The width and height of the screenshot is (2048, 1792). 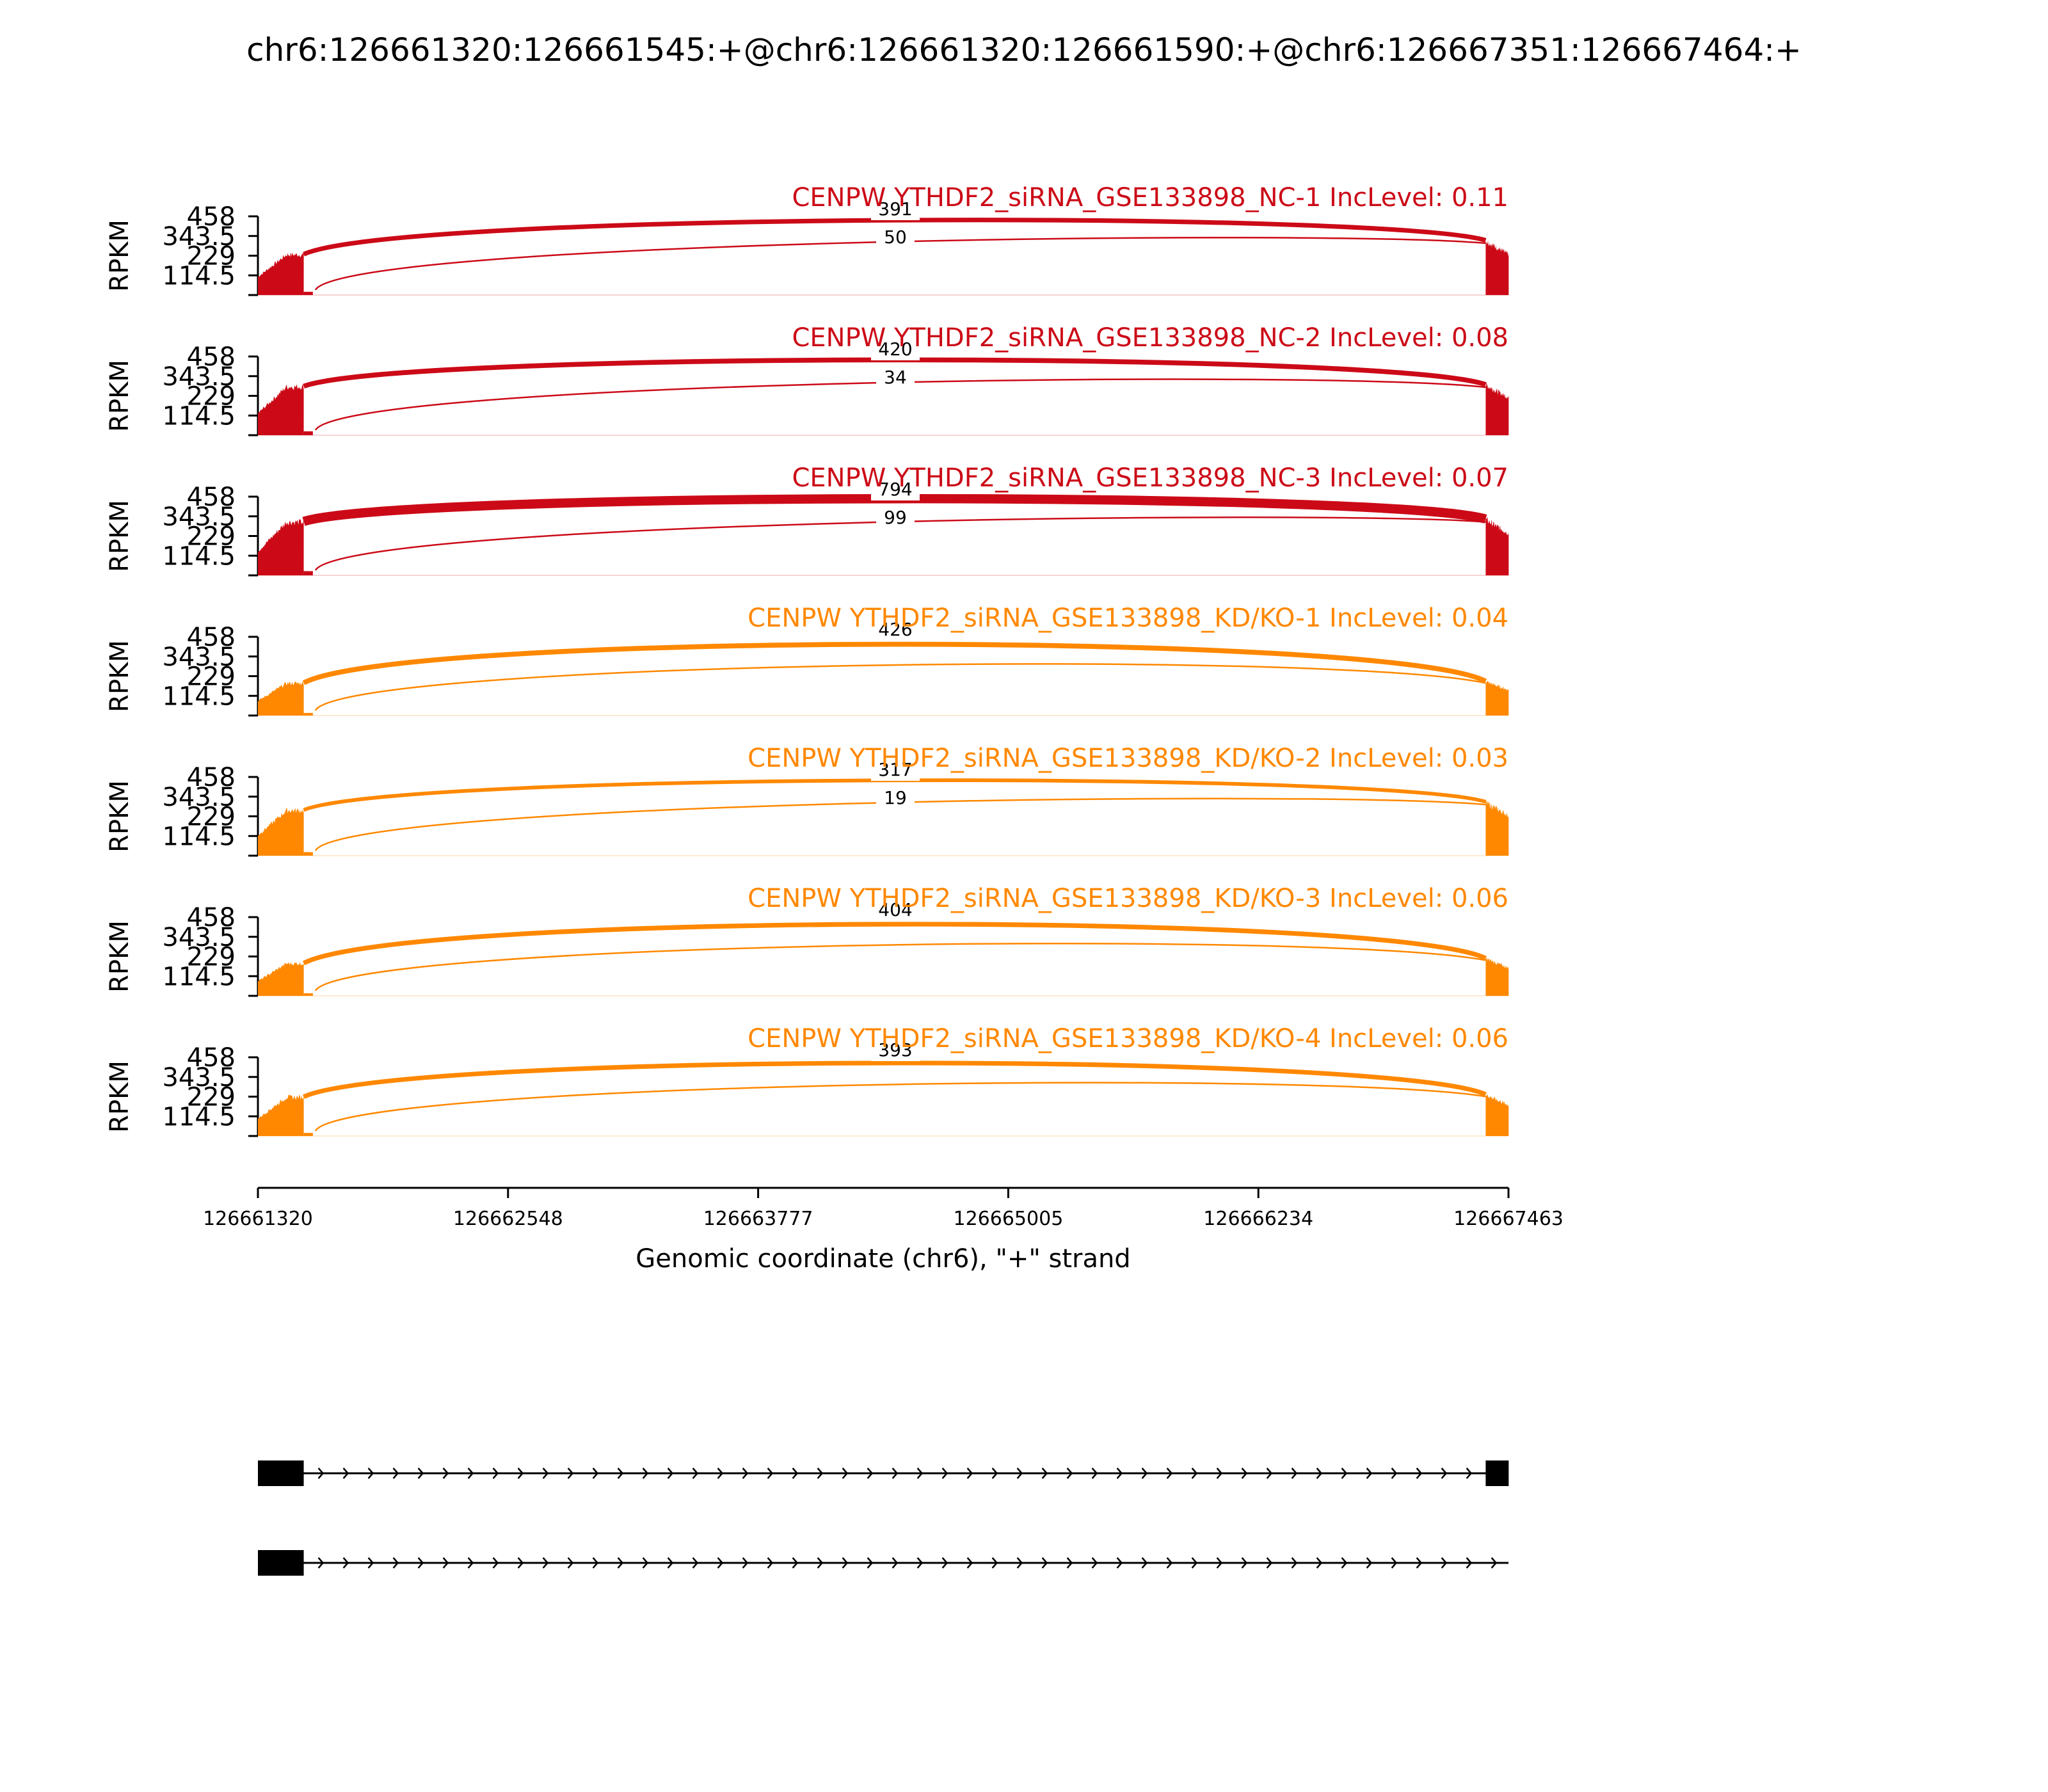 I want to click on y-axis-label: RPKM, so click(x=119, y=956).